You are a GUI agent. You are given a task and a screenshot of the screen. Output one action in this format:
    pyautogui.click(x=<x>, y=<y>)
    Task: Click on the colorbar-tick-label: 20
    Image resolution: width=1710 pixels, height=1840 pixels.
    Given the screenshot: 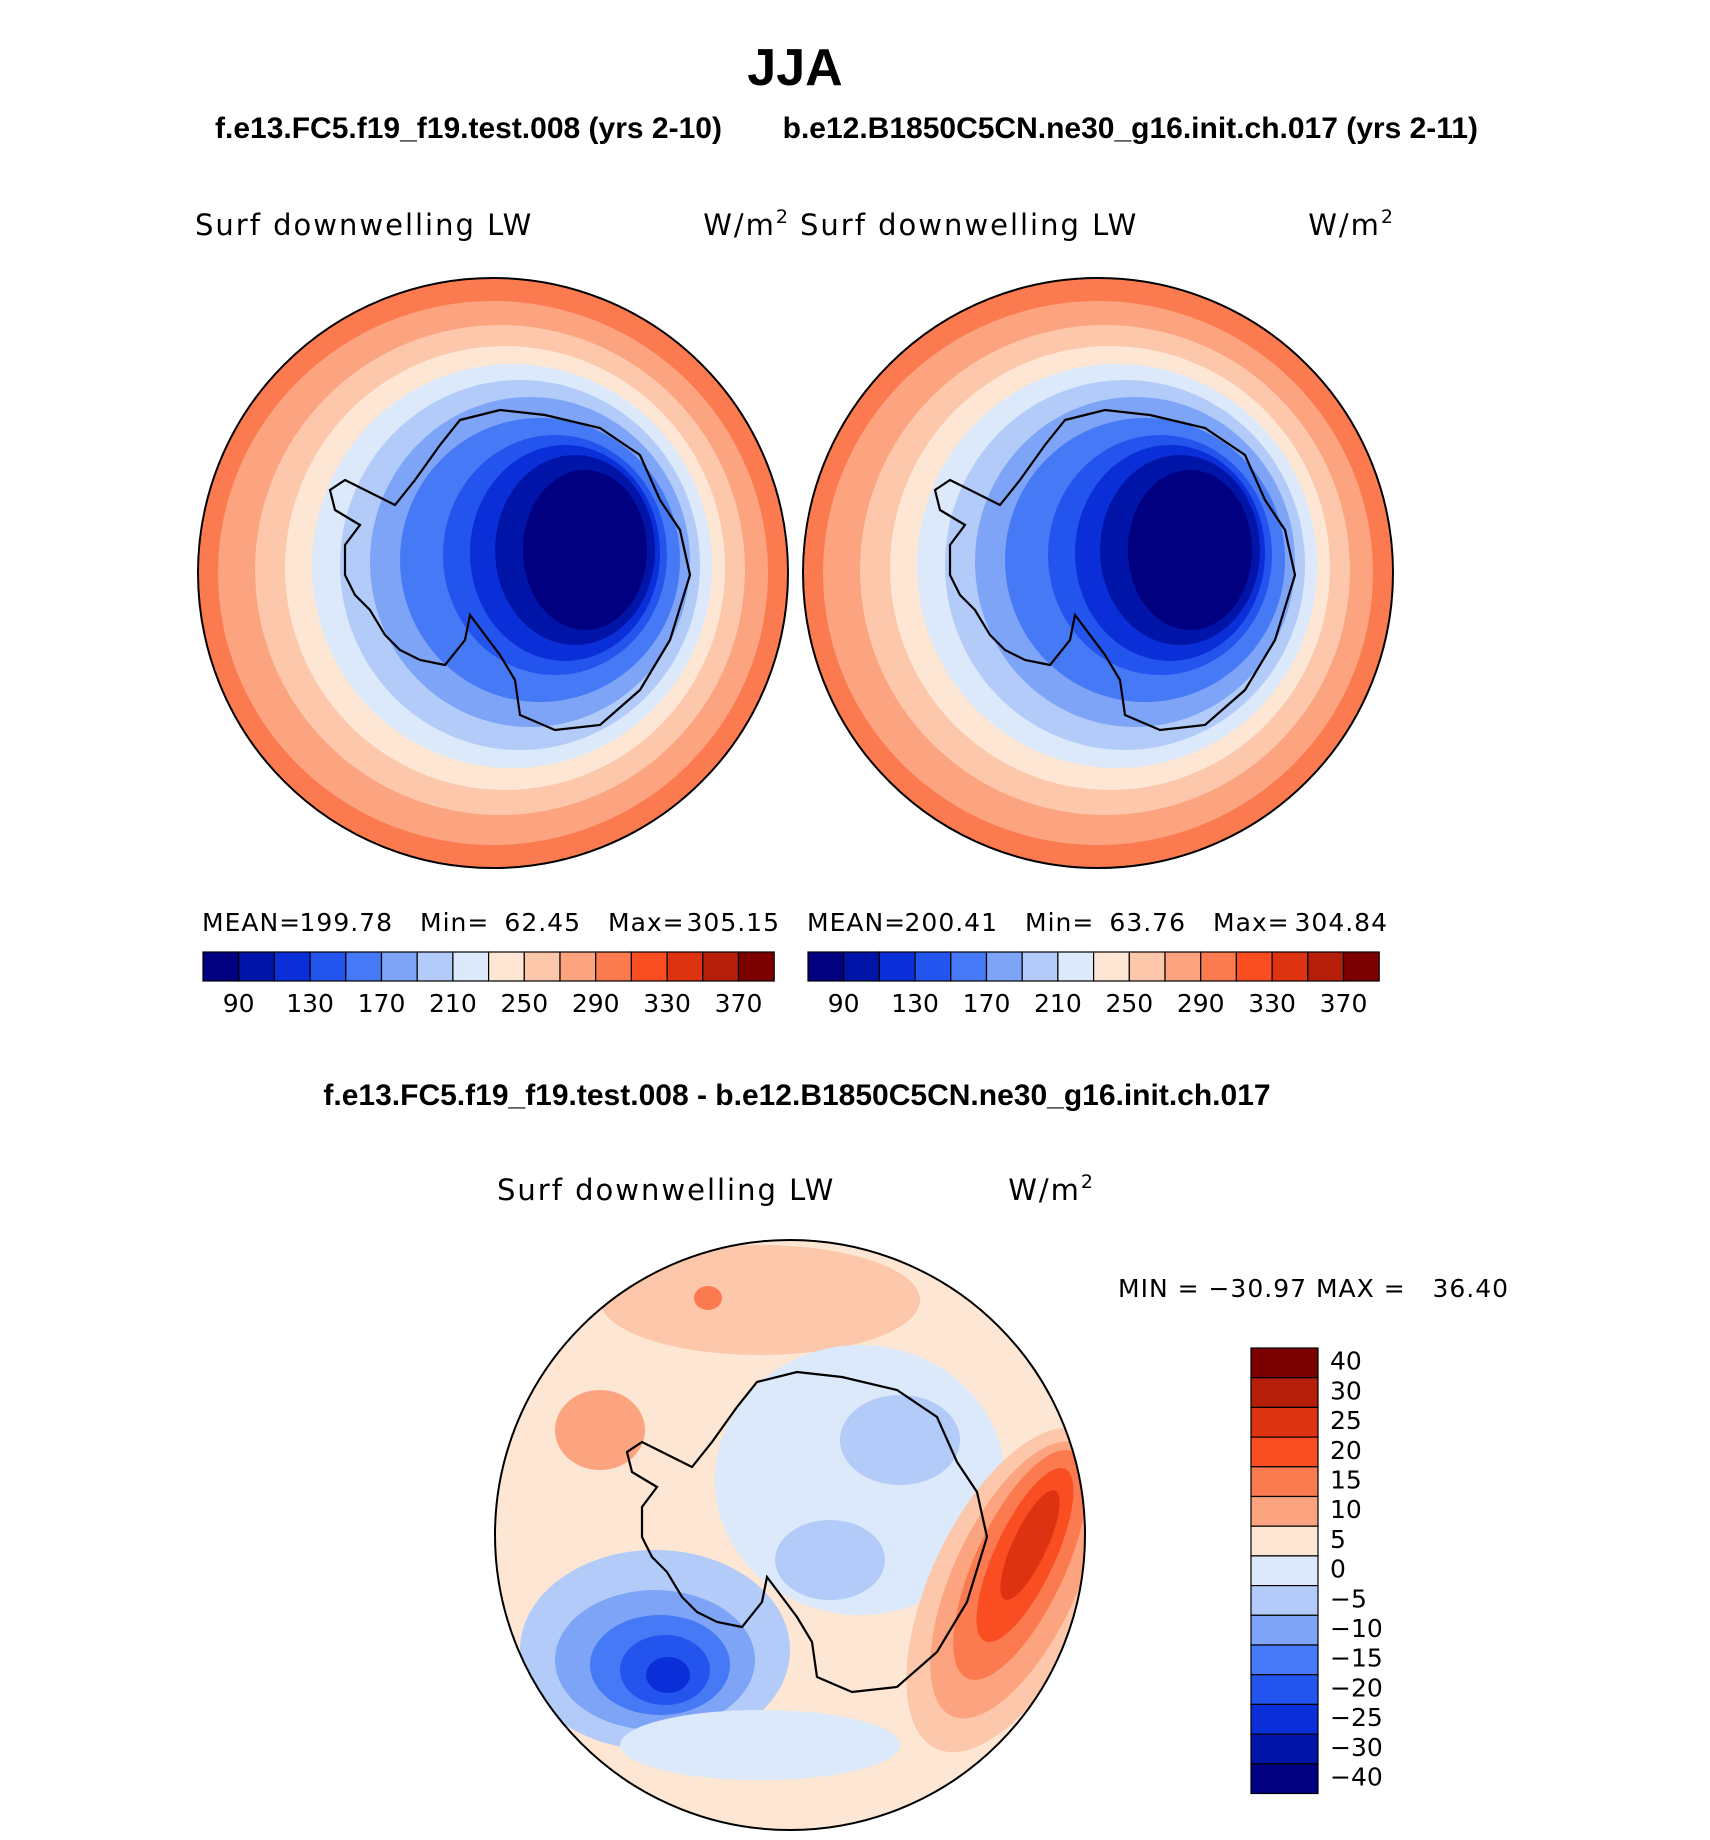 What is the action you would take?
    pyautogui.click(x=1346, y=1450)
    